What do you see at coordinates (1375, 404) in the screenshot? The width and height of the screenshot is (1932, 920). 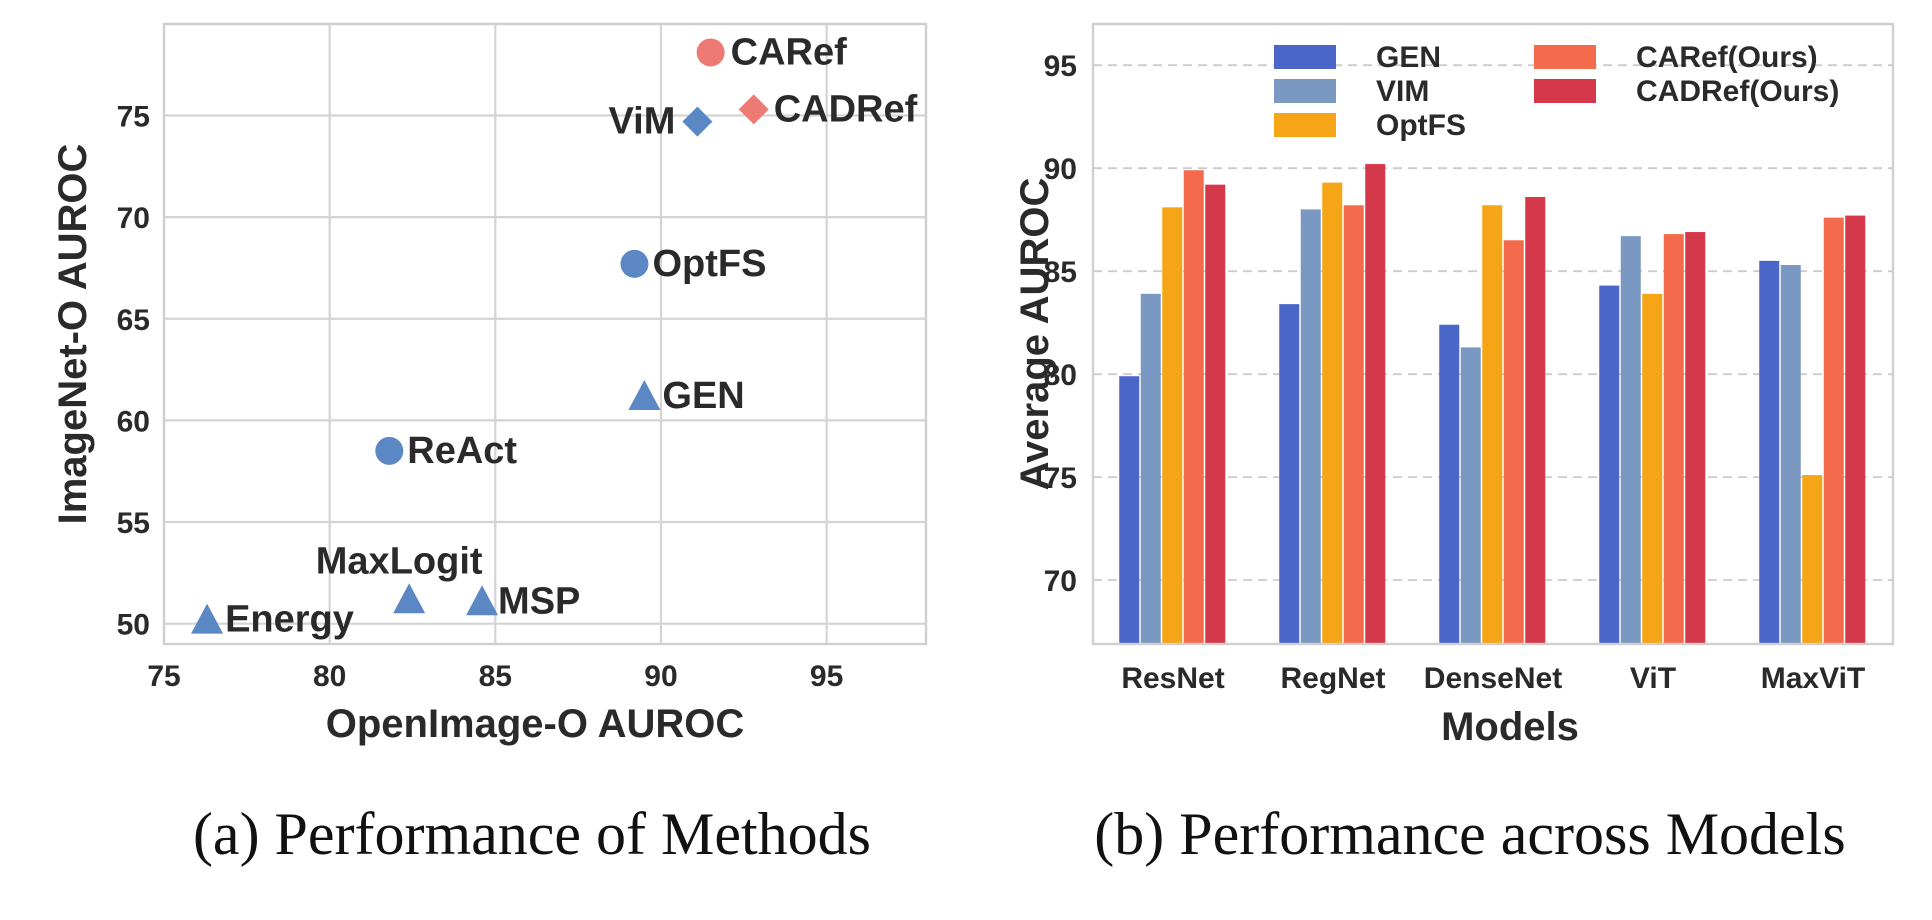 I see `bar-regnet-cadrefours` at bounding box center [1375, 404].